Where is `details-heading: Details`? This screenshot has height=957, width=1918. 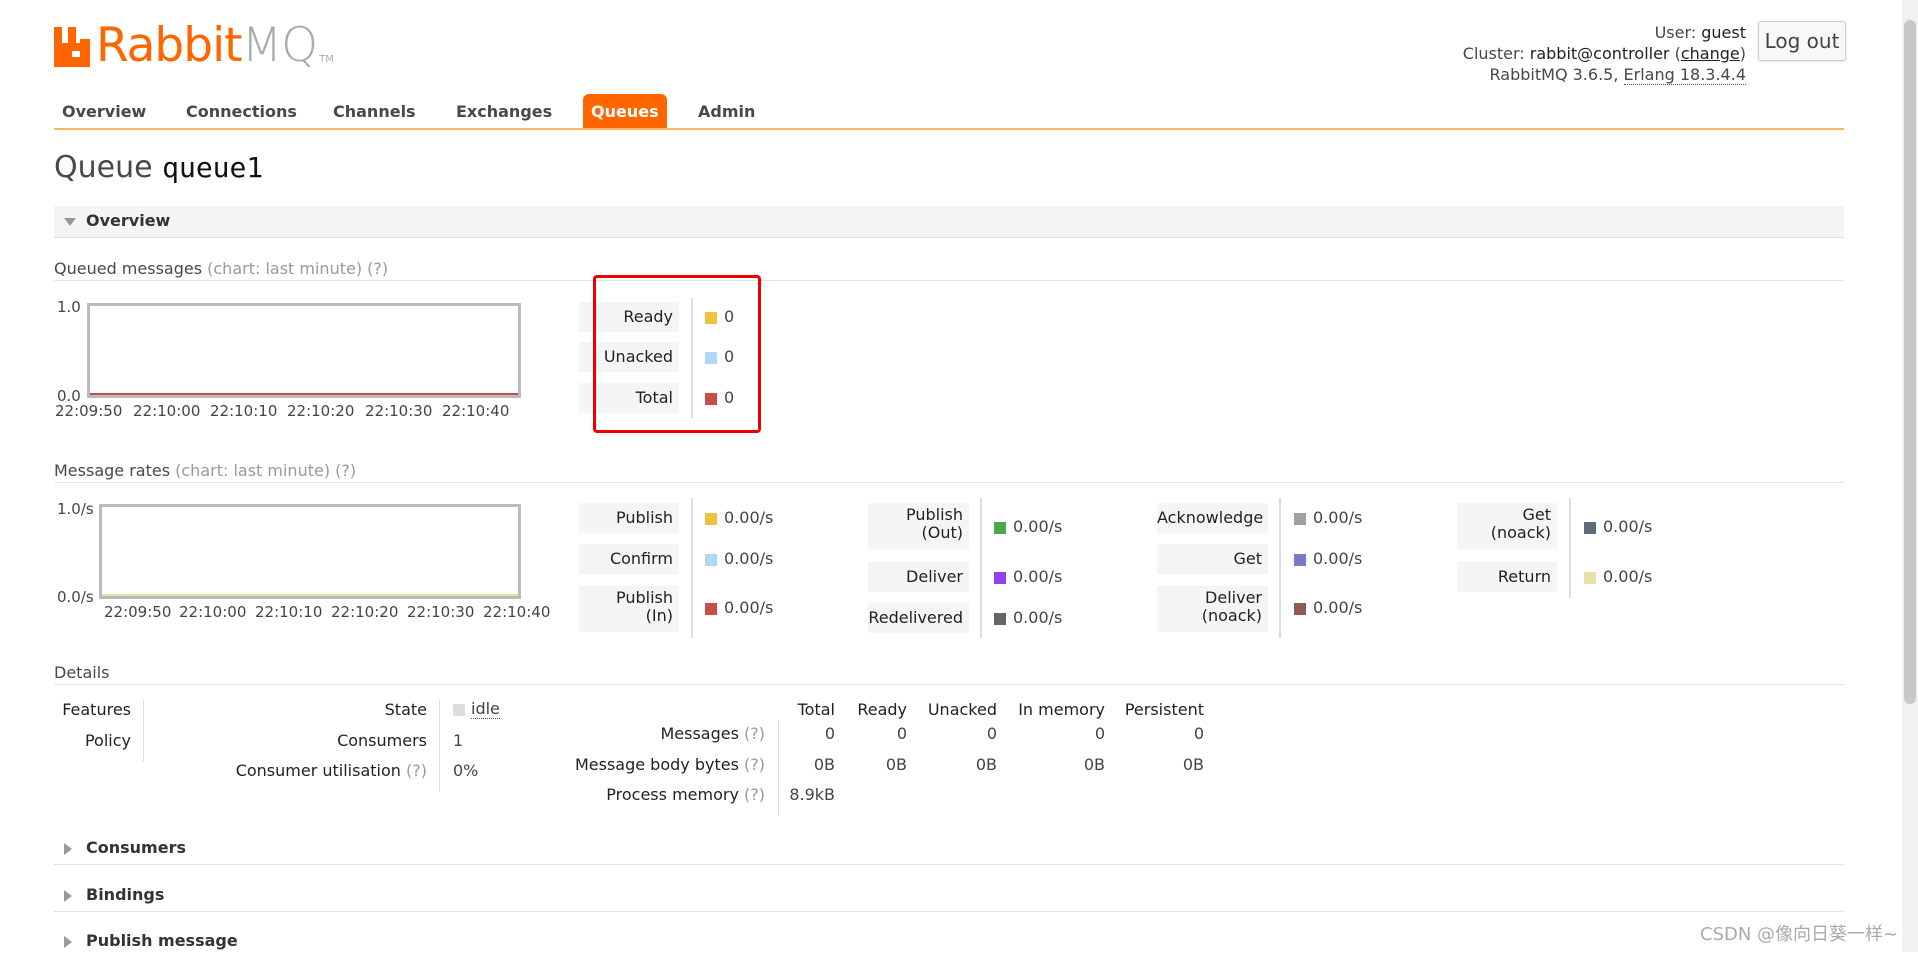
details-heading: Details is located at coordinates (949, 674).